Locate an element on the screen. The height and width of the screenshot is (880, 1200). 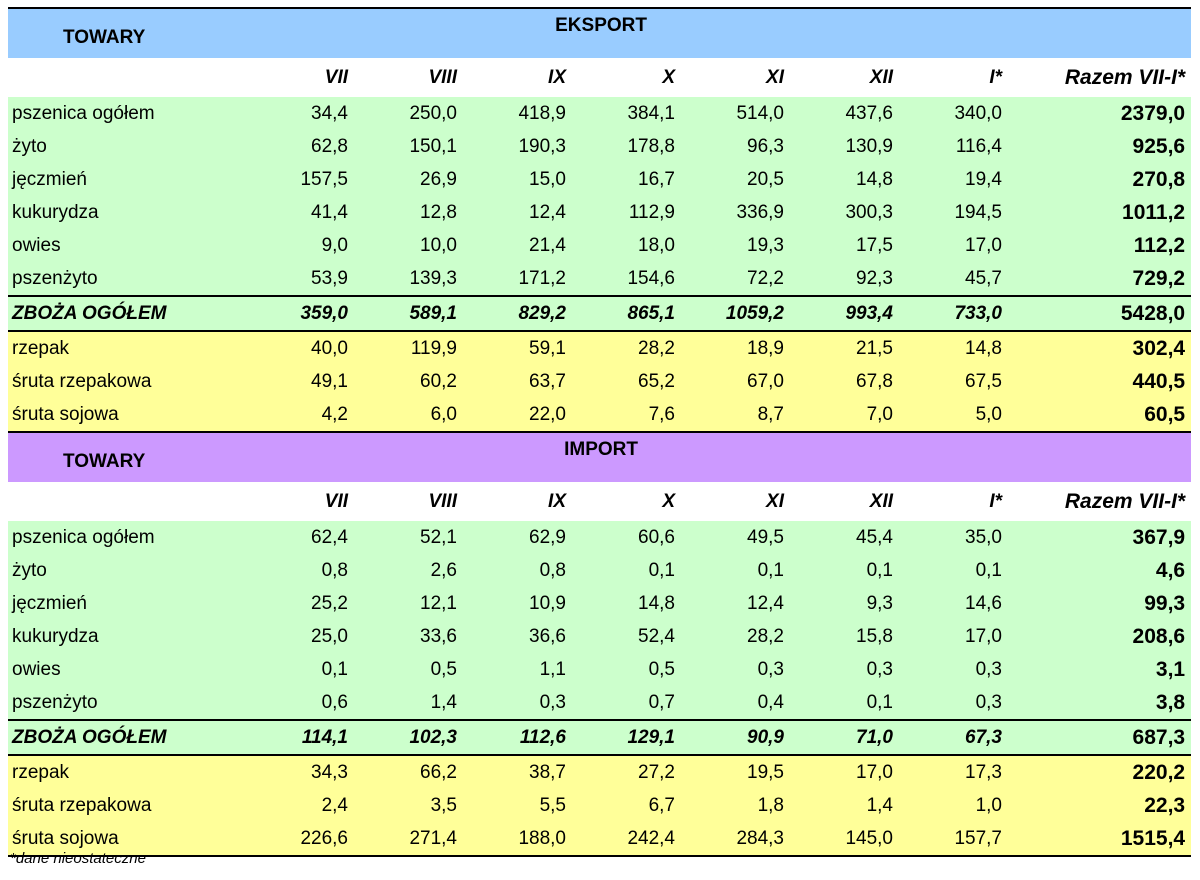
sum-value: 865,1 is located at coordinates (632, 313).